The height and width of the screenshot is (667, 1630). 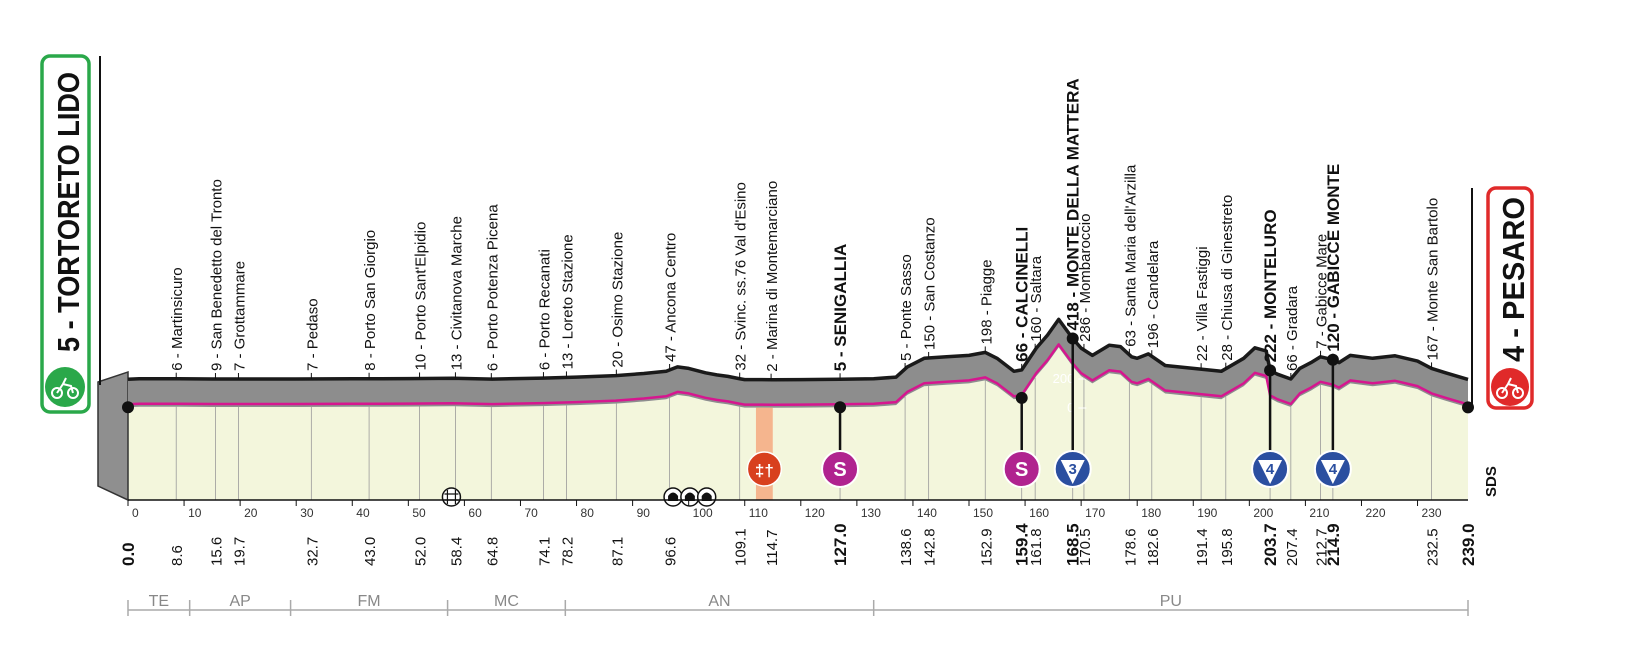 I want to click on intermediate-point-label: 47 - Ancona Centro, so click(x=671, y=297).